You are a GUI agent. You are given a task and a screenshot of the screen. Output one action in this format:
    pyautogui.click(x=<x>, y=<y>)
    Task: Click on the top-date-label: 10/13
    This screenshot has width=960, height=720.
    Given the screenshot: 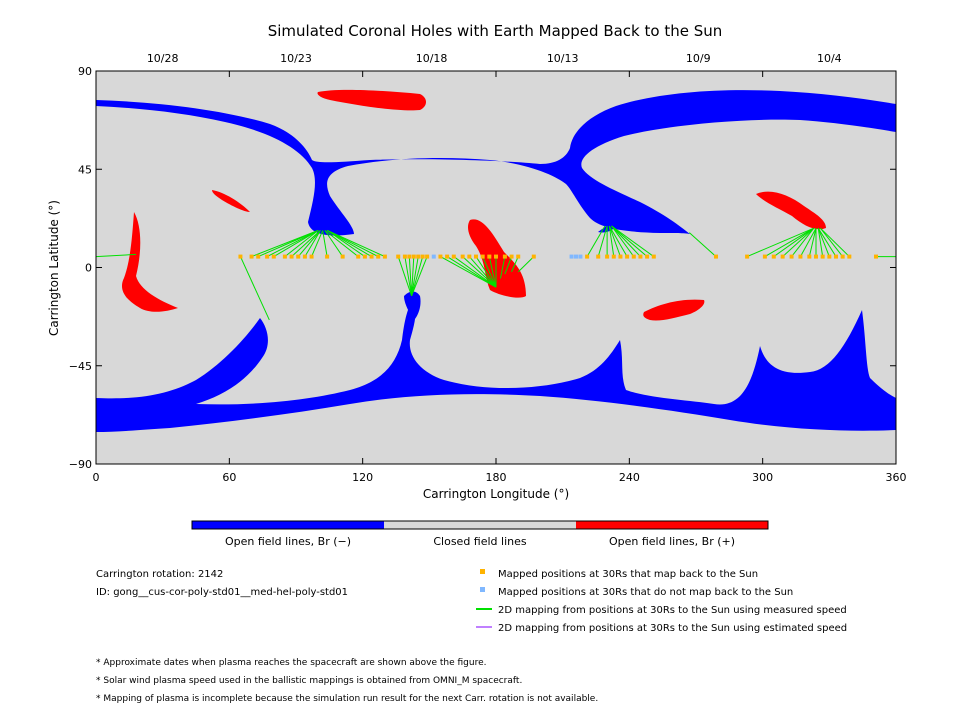 What is the action you would take?
    pyautogui.click(x=563, y=58)
    